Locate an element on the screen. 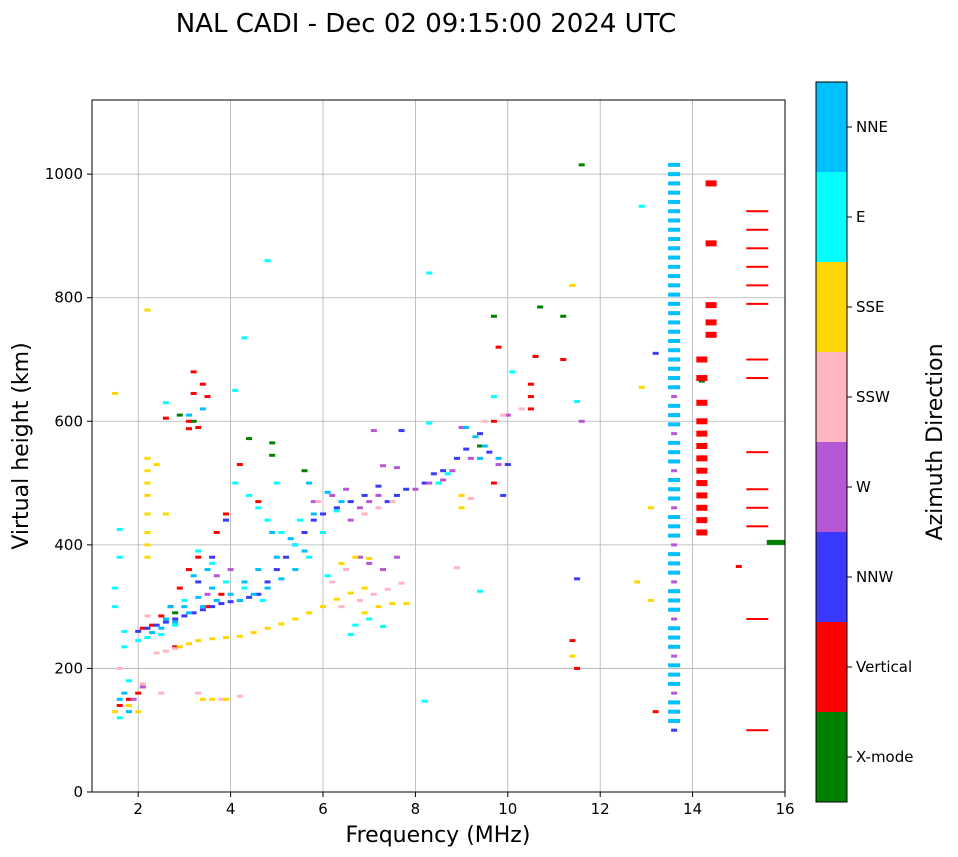 The image size is (958, 857). point-x-mode is located at coordinates (272, 443).